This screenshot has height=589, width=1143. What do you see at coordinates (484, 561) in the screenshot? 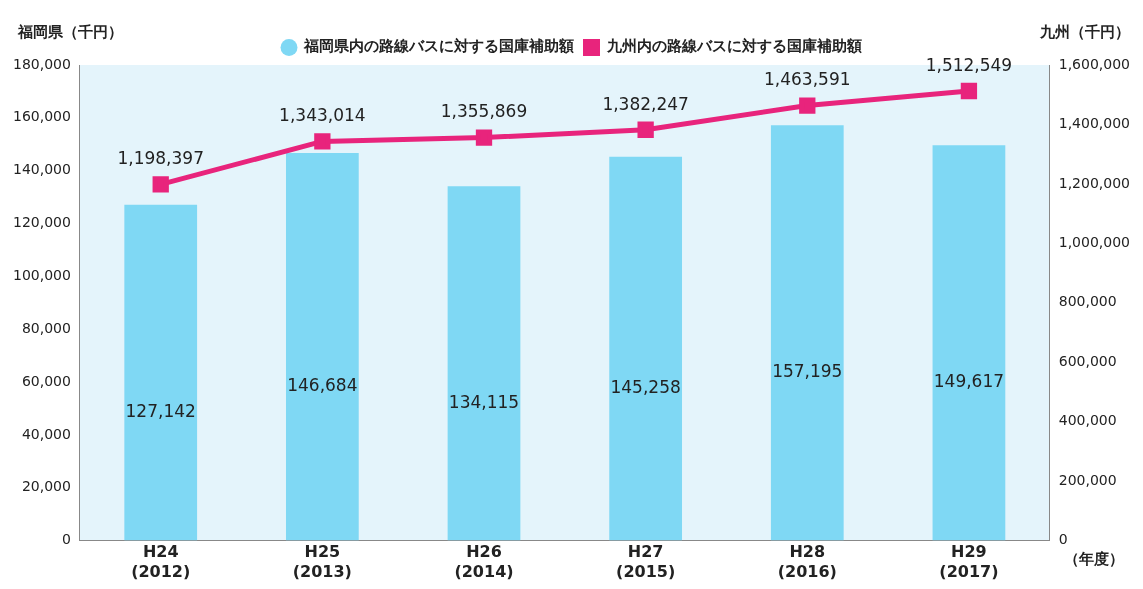
I see `x-tick-label: H26 (2014)` at bounding box center [484, 561].